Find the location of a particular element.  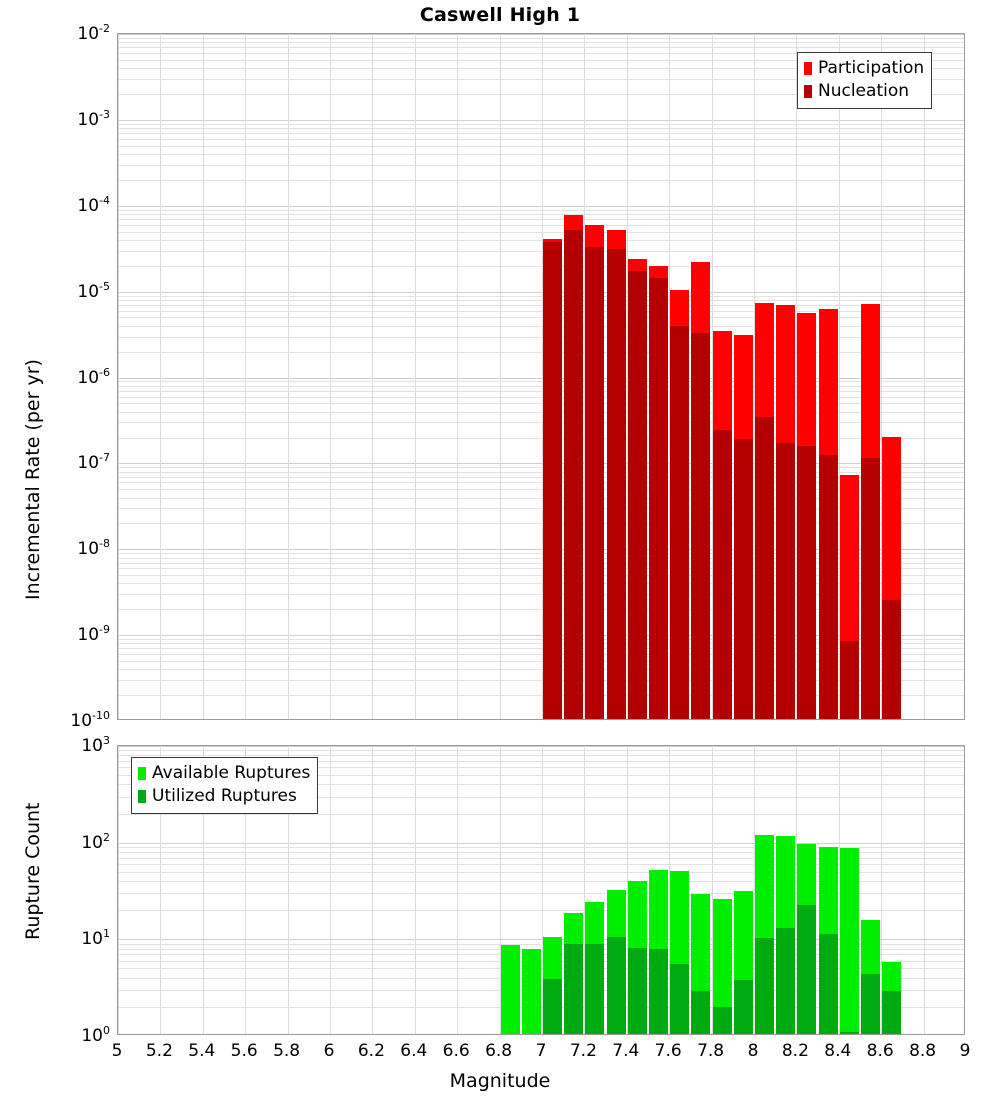

x-axis-tick-label: 8.6 is located at coordinates (880, 1051).